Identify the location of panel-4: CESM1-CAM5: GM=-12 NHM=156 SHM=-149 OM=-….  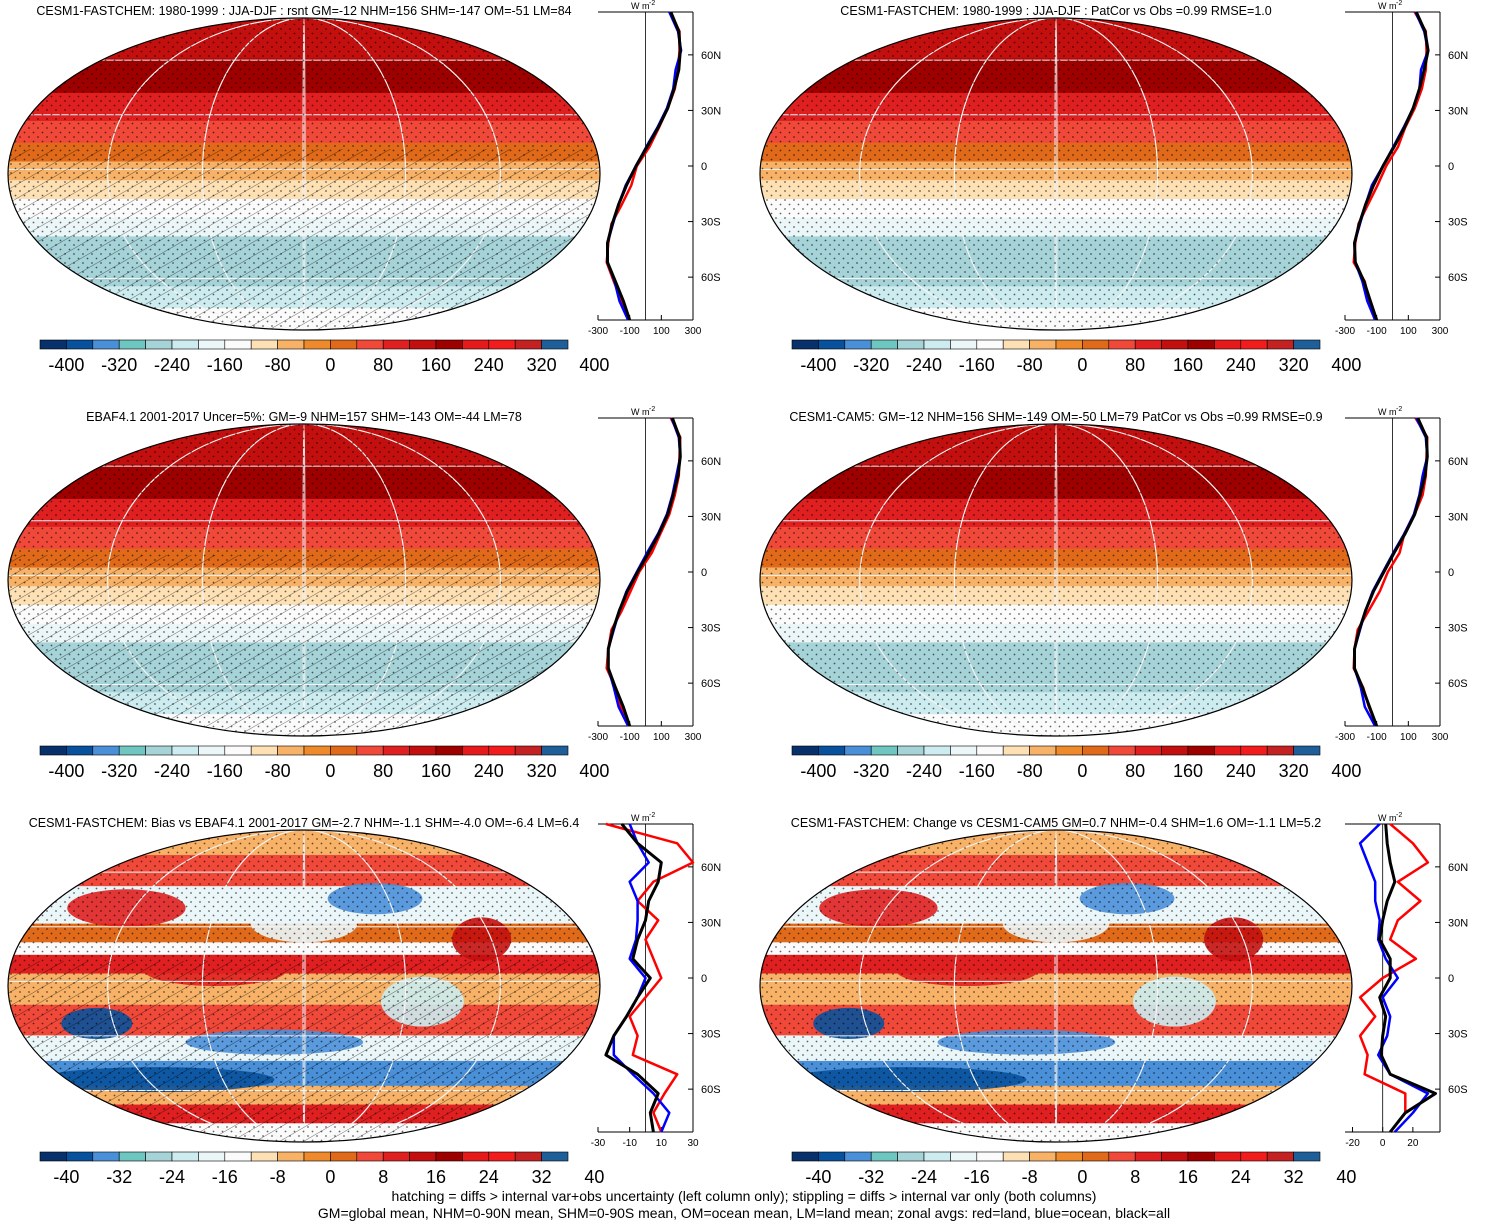
(1113, 593).